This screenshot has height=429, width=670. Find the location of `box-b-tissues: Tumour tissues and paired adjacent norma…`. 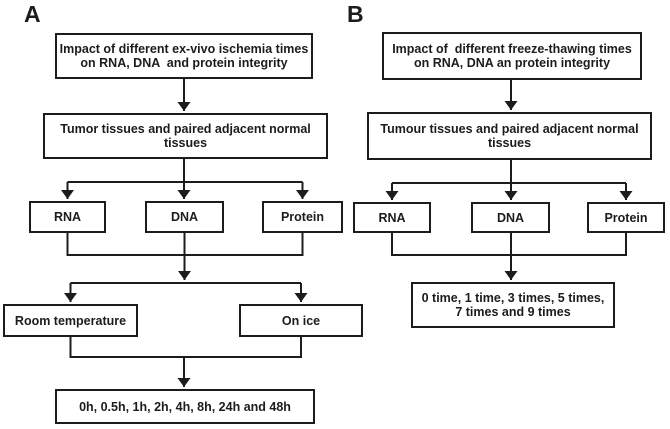

box-b-tissues: Tumour tissues and paired adjacent norma… is located at coordinates (509, 136).